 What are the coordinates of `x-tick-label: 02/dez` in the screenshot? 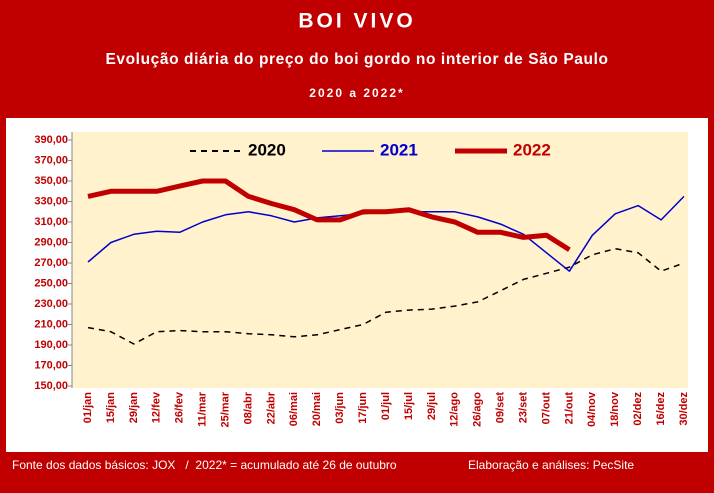 It's located at (638, 409).